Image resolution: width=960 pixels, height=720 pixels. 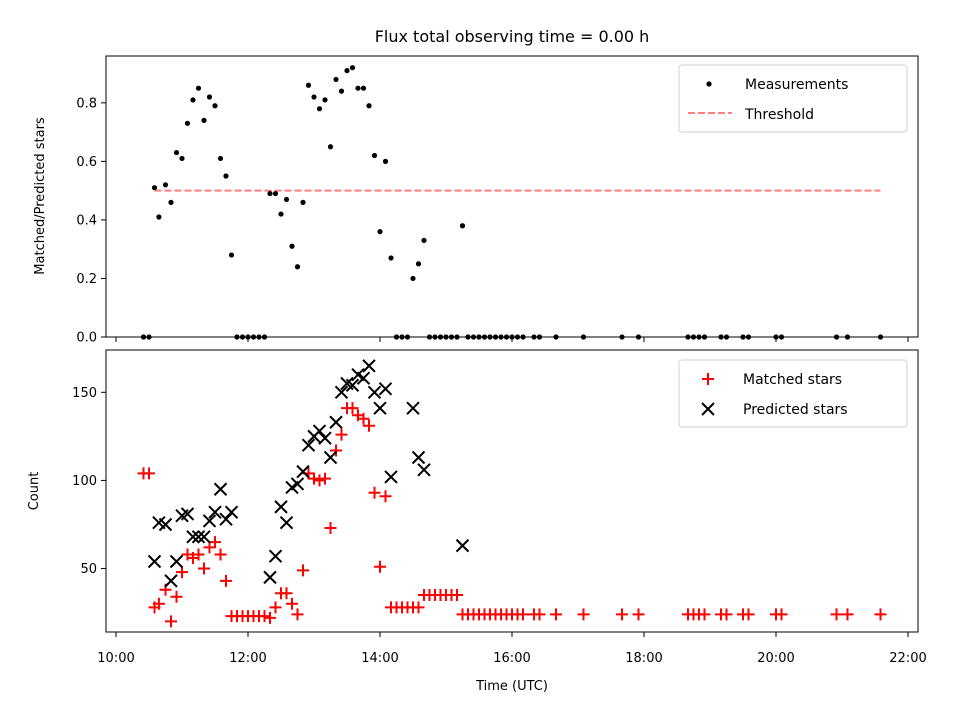 I want to click on bottom-x-tick-label: 16:00, so click(x=511, y=658).